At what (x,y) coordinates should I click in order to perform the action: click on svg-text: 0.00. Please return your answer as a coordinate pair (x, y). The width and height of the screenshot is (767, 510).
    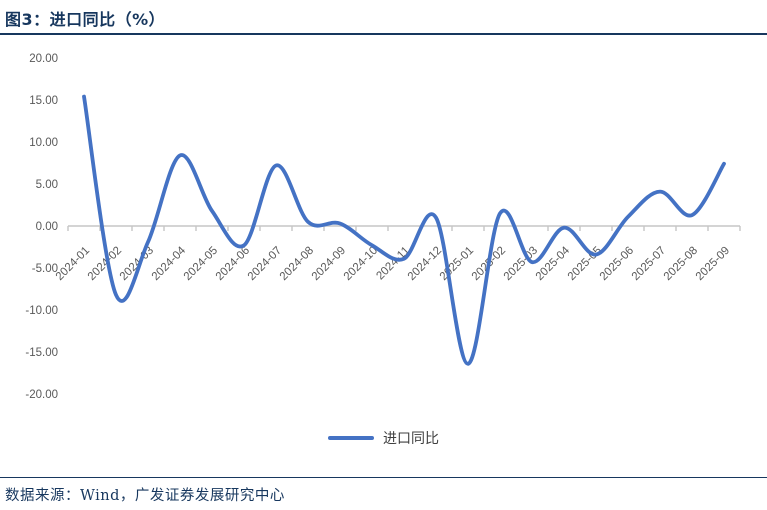
    Looking at the image, I should click on (47, 227).